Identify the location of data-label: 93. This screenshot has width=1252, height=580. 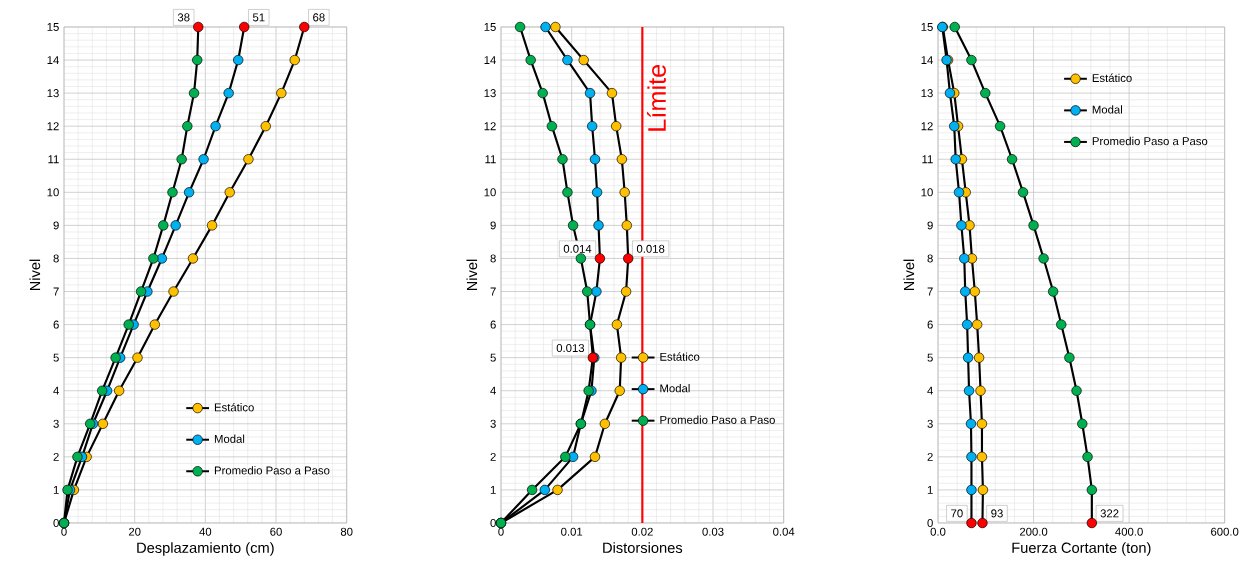
(997, 513).